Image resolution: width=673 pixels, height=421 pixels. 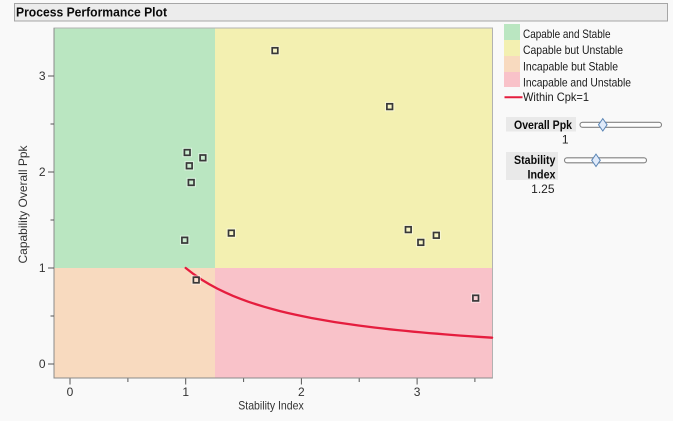 I want to click on svg-text: Capability Overall Ppk, so click(x=23, y=204).